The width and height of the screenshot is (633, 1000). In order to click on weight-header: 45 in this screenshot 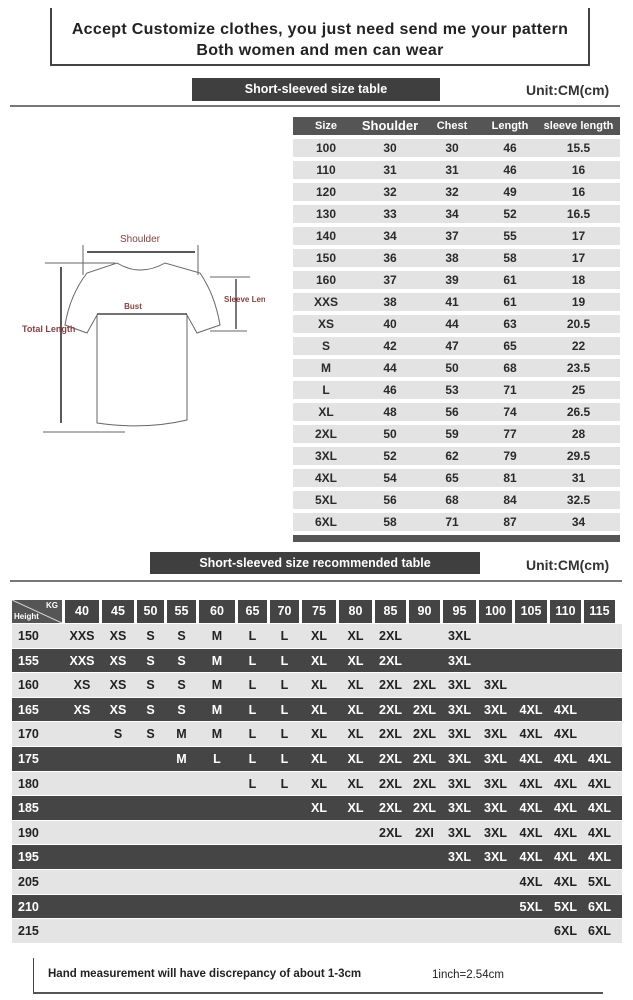, I will do `click(118, 611)`.